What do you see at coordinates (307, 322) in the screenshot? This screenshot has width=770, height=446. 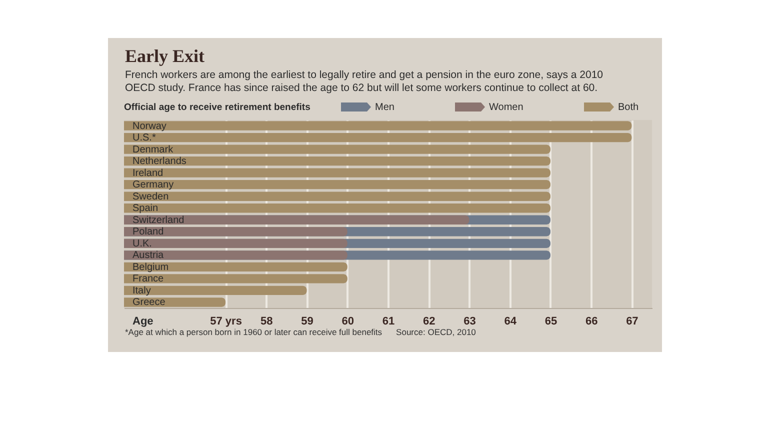 I see `x-tick-label: 59` at bounding box center [307, 322].